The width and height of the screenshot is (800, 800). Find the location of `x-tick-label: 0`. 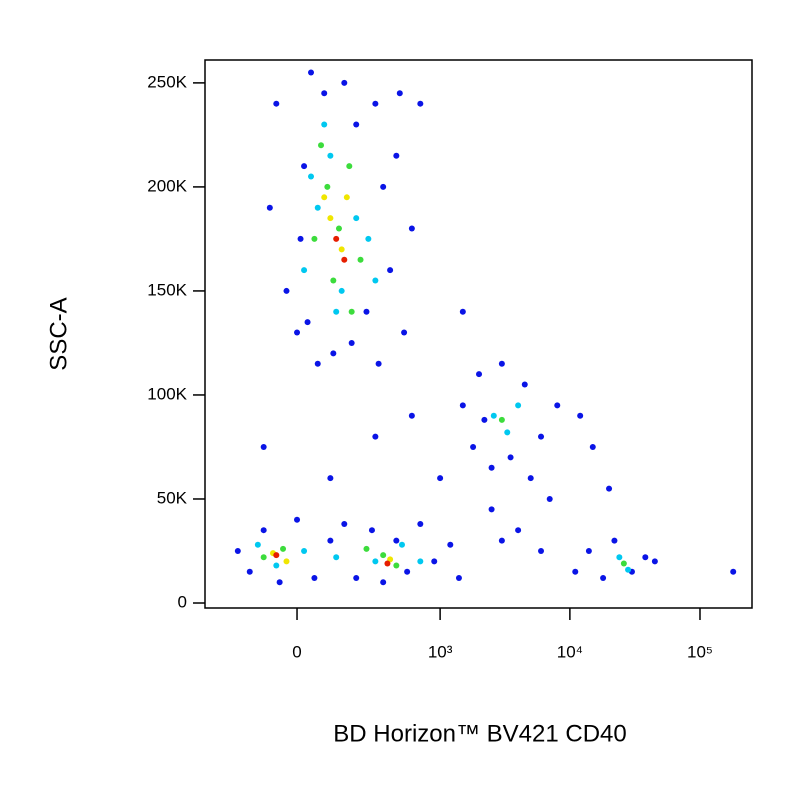

x-tick-label: 0 is located at coordinates (296, 651).